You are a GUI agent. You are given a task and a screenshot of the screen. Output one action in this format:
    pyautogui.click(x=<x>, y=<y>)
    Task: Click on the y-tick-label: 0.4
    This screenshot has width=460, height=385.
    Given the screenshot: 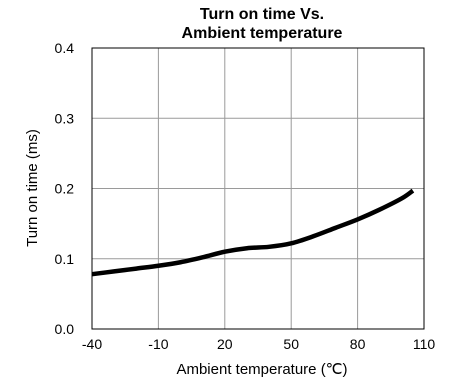 What is the action you would take?
    pyautogui.click(x=65, y=48)
    